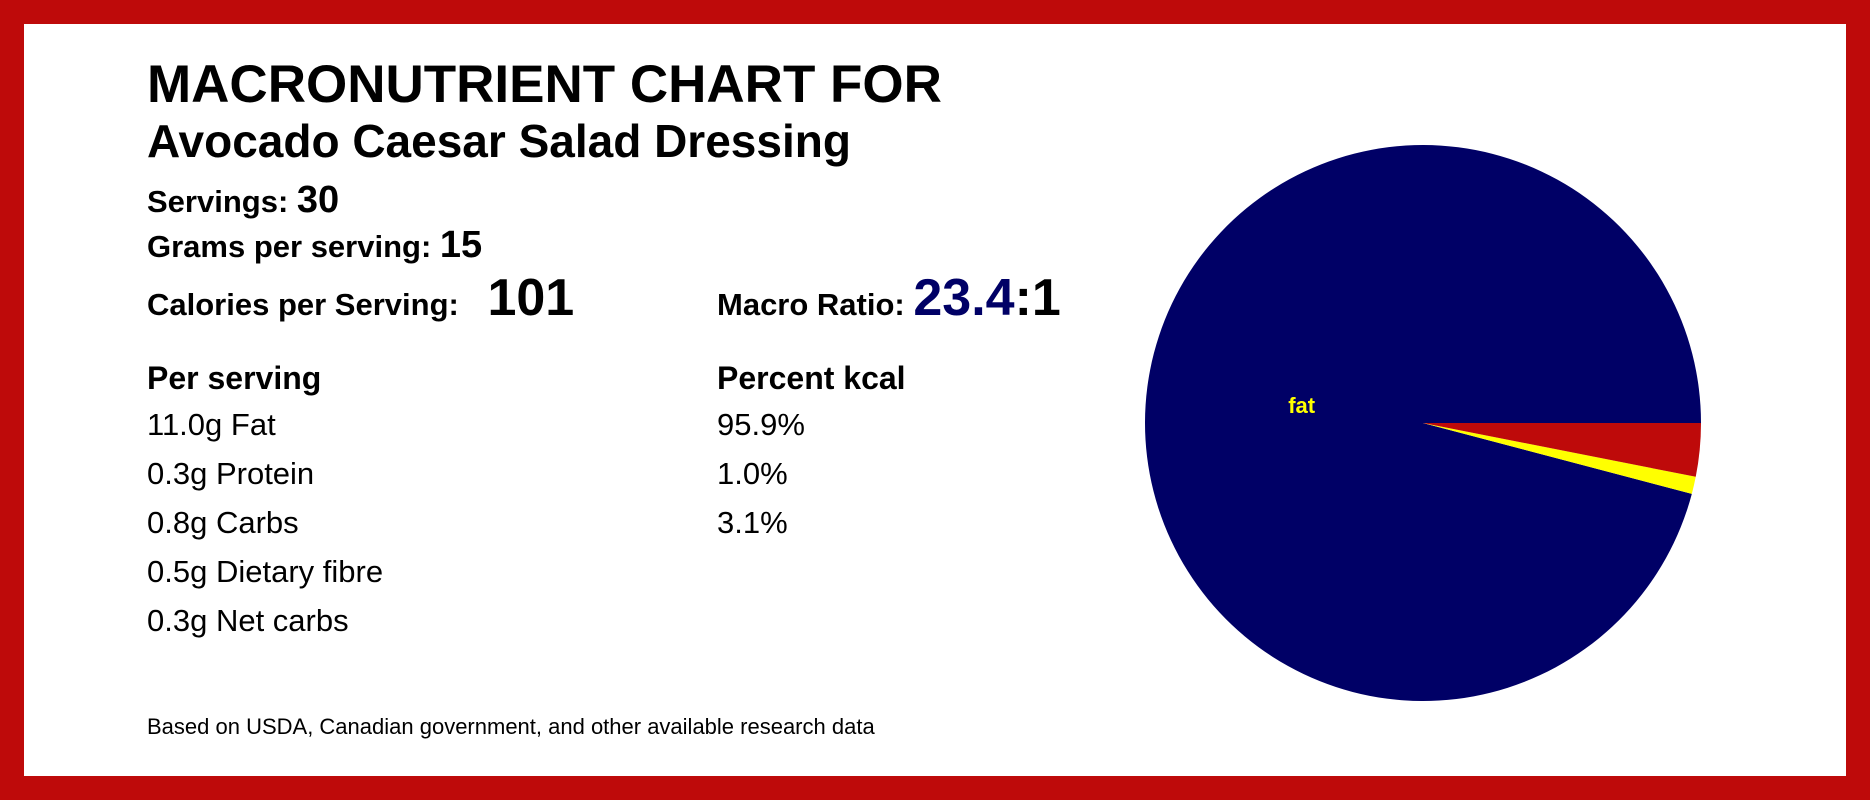  I want to click on value-suffix: :1, so click(1037, 298).